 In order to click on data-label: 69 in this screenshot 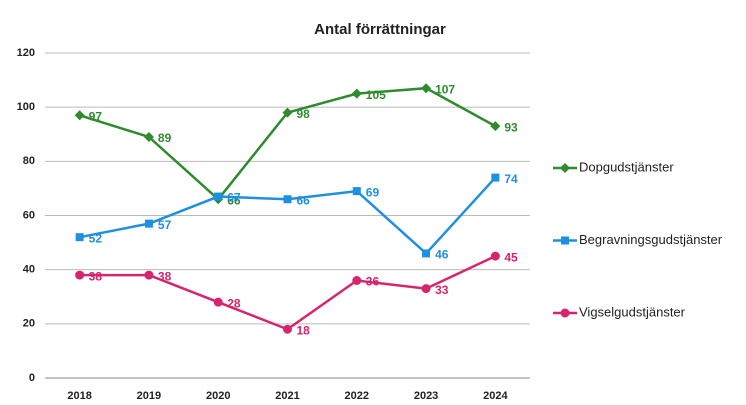, I will do `click(373, 192)`.